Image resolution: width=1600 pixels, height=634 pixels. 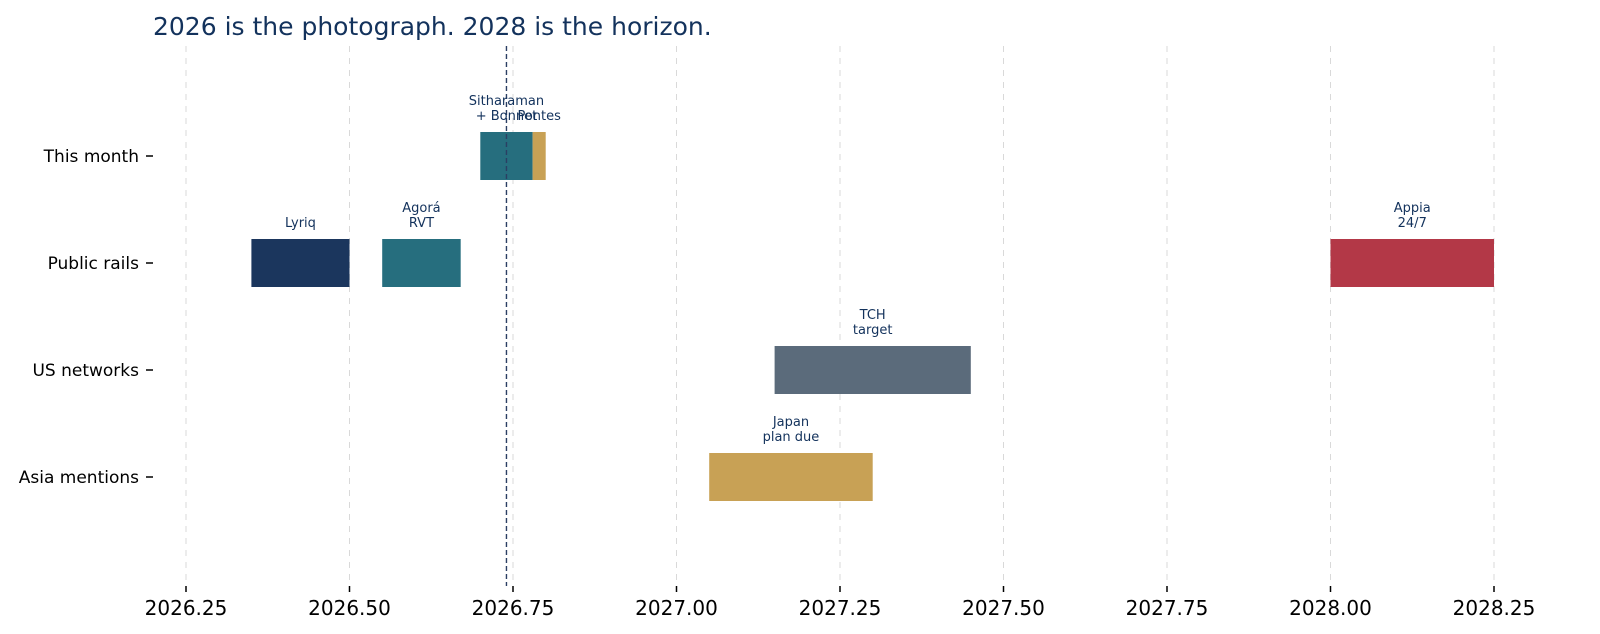 I want to click on bar-label-line: Lyriq, so click(x=300, y=223).